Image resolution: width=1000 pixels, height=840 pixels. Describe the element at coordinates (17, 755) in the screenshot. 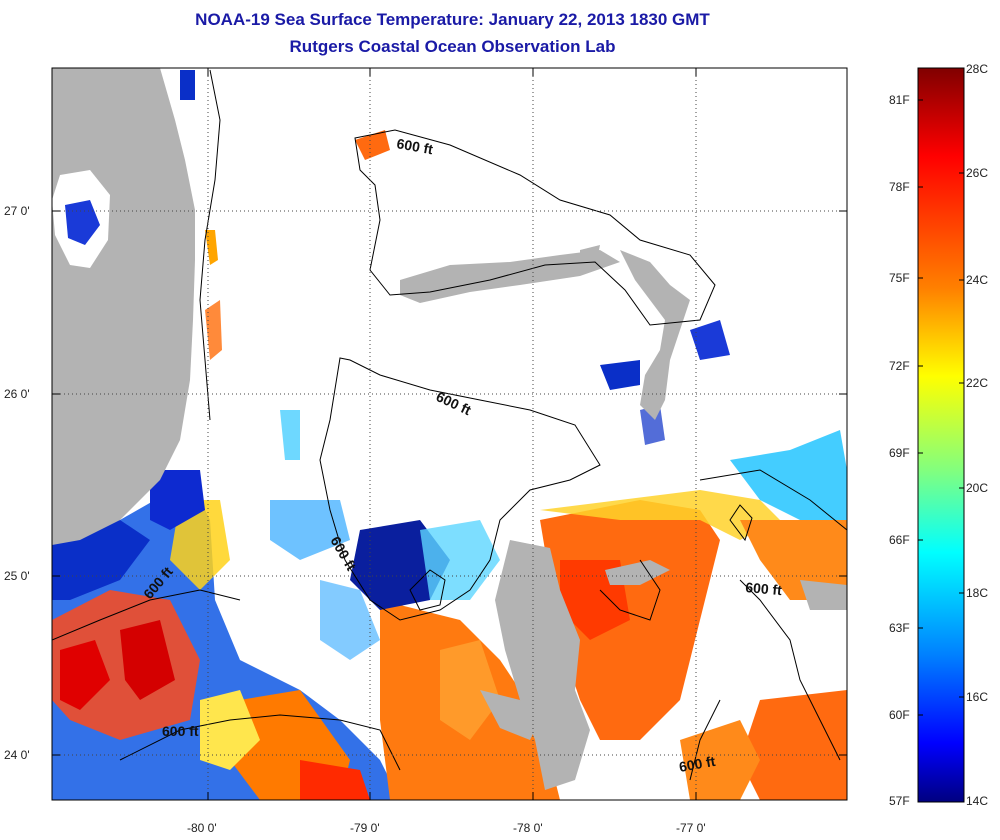

I see `lat-label: 24 0'` at that location.